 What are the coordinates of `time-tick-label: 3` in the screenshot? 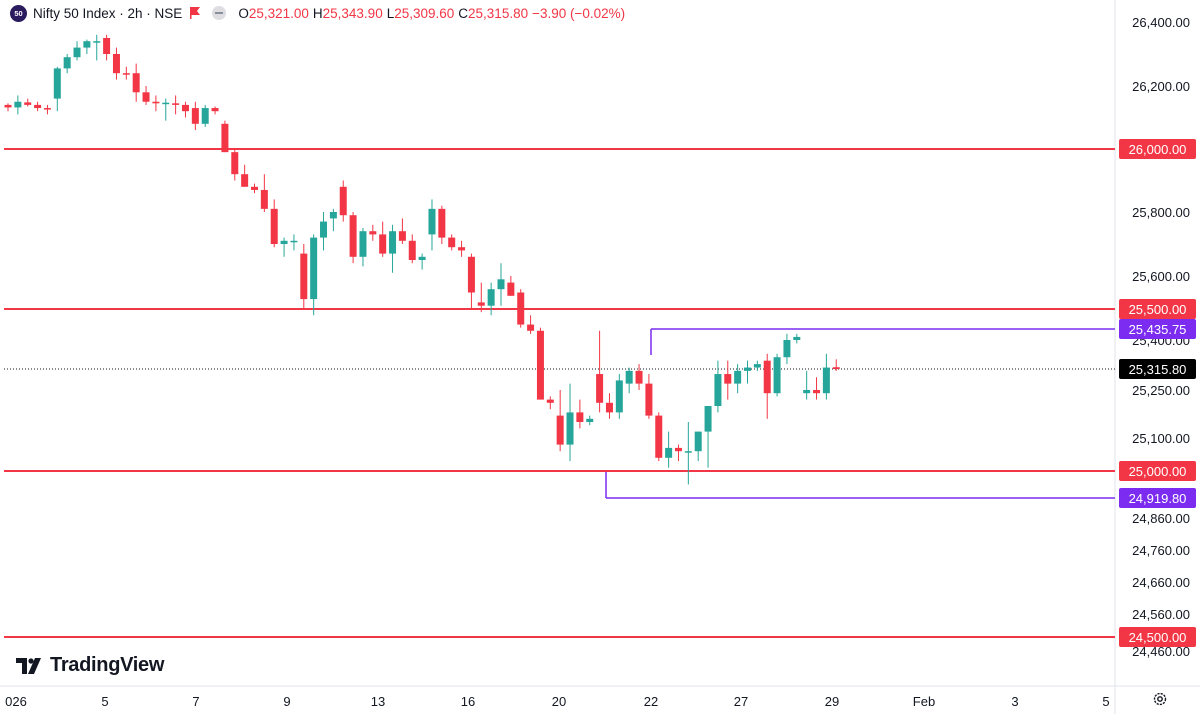 It's located at (1014, 701).